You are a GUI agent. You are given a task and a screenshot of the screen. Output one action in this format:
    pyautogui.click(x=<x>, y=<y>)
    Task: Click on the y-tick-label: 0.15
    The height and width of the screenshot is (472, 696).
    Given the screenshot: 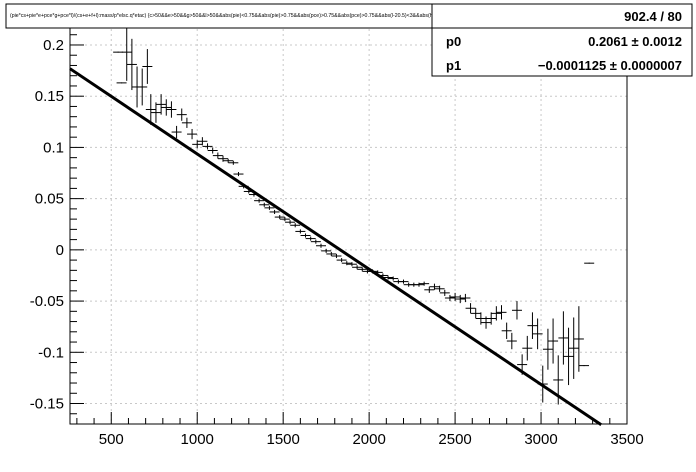 What is the action you would take?
    pyautogui.click(x=49, y=96)
    